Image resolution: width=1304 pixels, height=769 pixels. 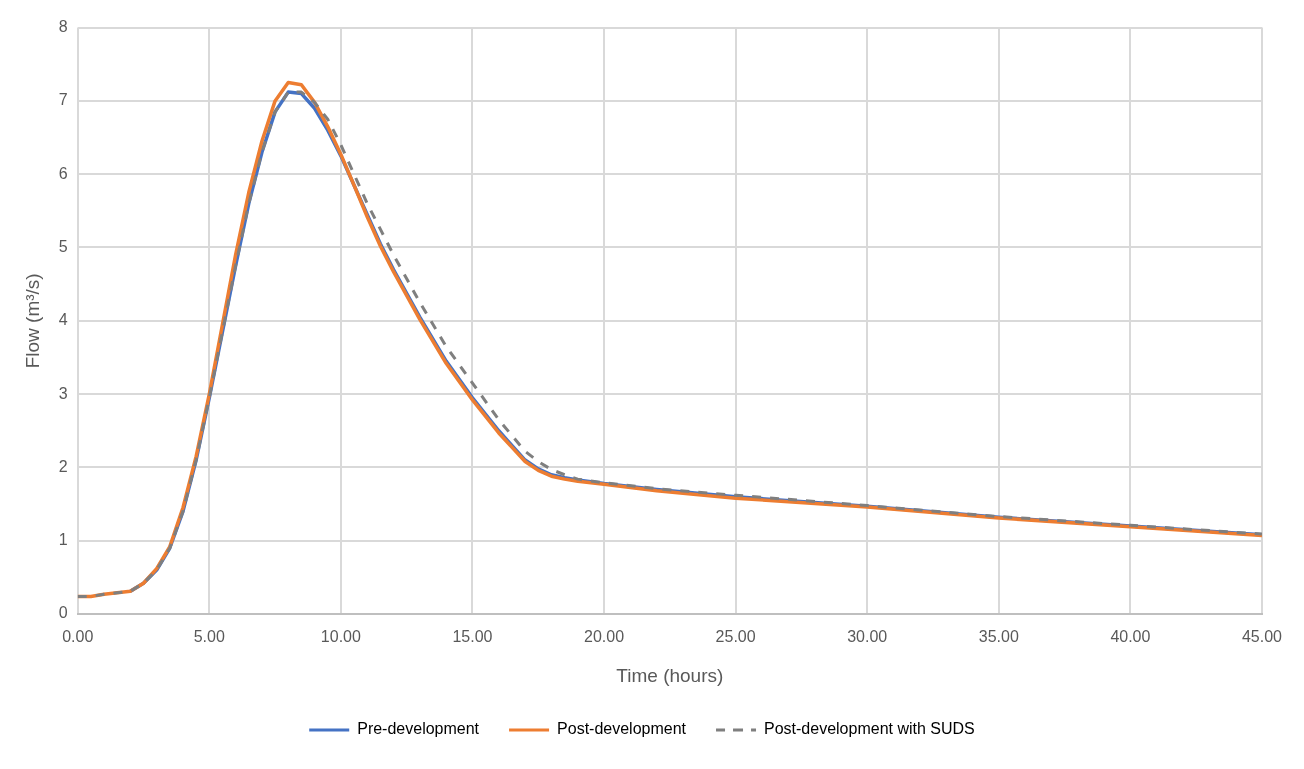 What do you see at coordinates (63, 393) in the screenshot?
I see `y-tick-label: 3` at bounding box center [63, 393].